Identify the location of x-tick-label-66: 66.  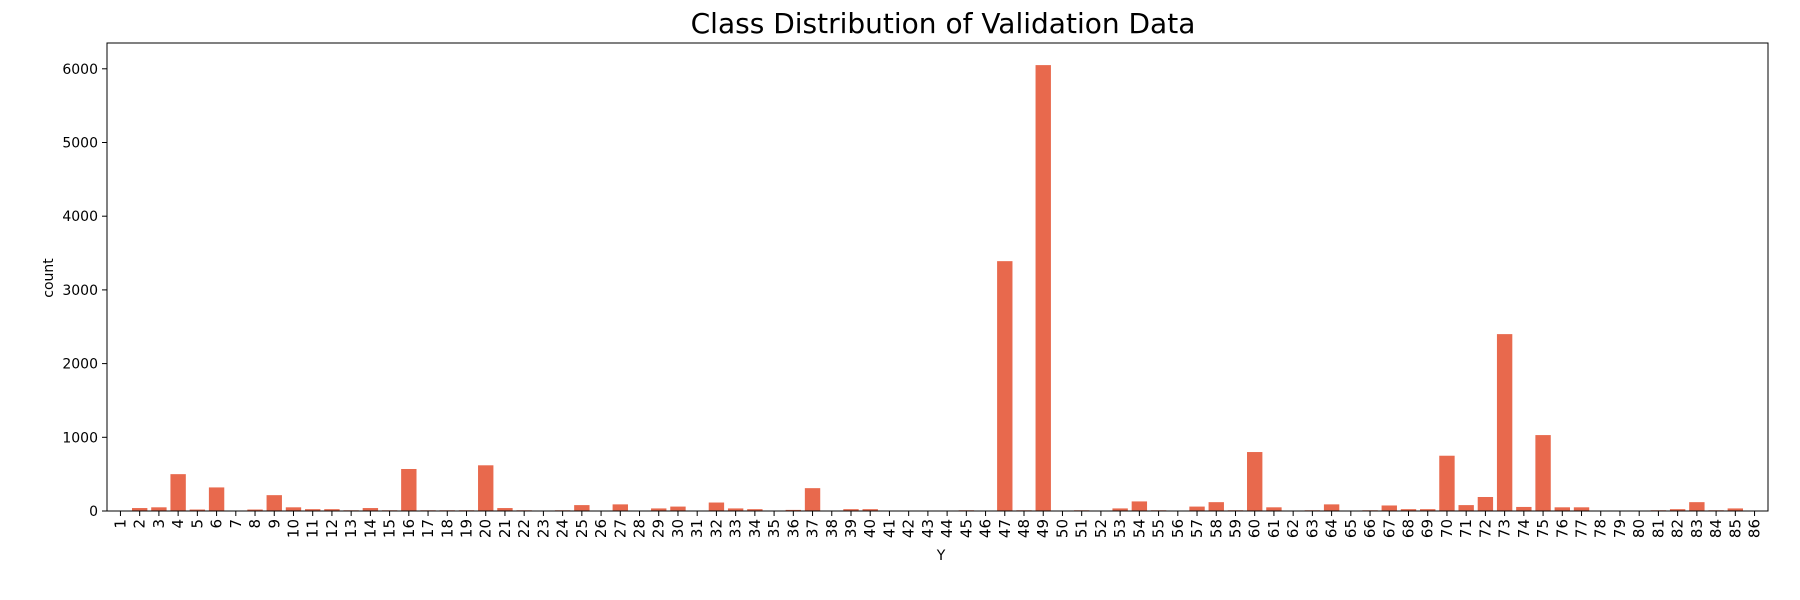
(1370, 528).